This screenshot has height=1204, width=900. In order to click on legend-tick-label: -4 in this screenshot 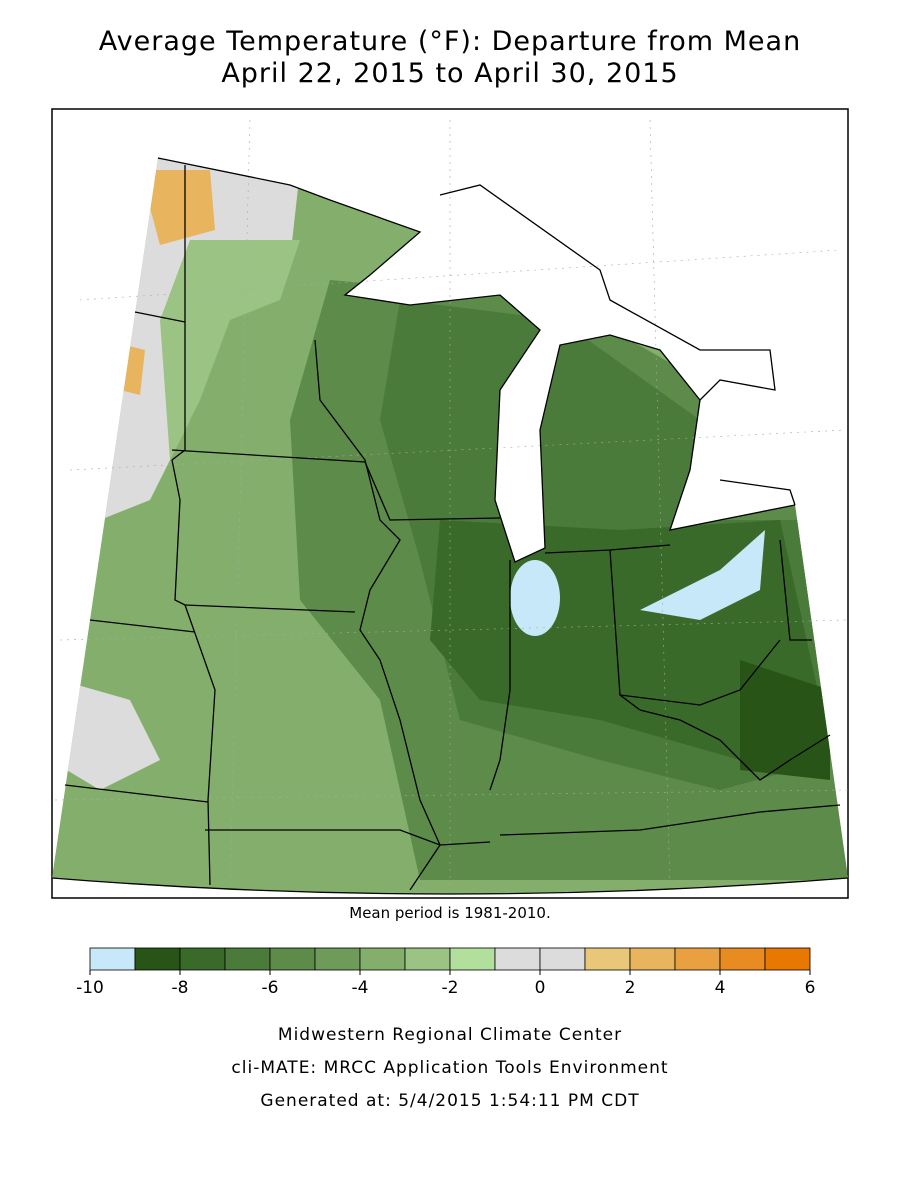, I will do `click(360, 988)`.